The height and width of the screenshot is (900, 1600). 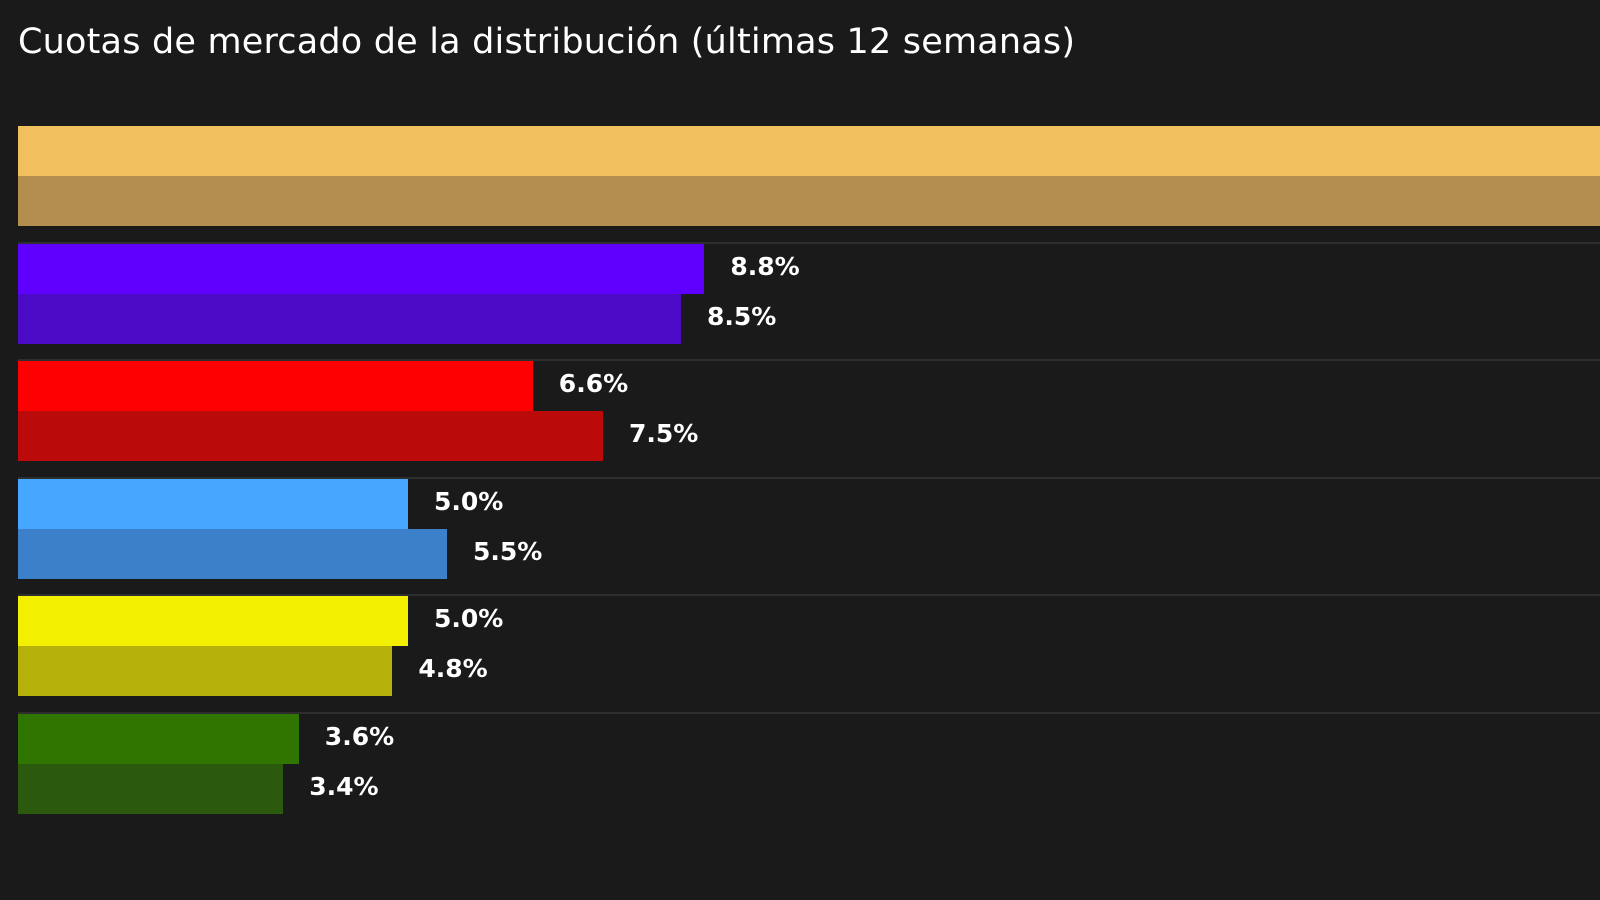 What do you see at coordinates (664, 433) in the screenshot?
I see `data-label: 7.5%` at bounding box center [664, 433].